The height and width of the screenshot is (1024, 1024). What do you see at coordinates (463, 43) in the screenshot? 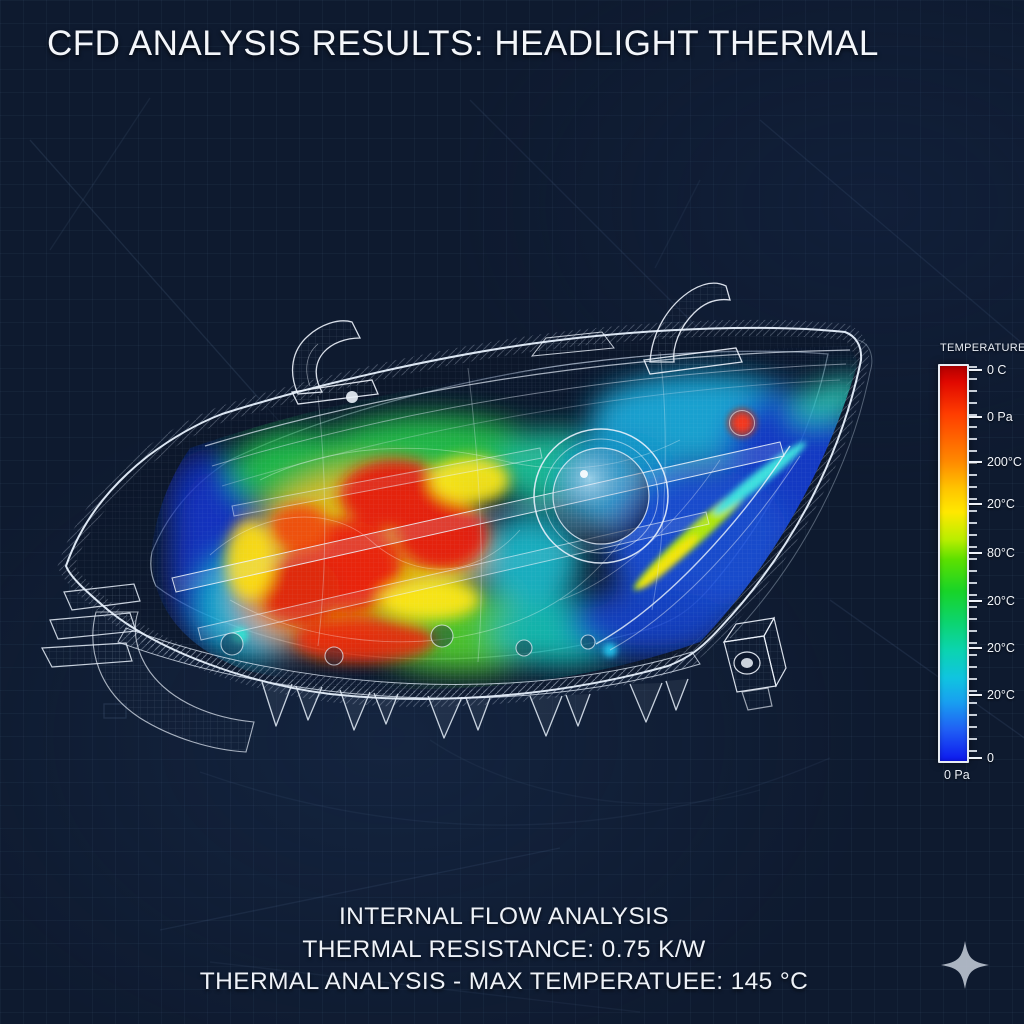
I see `page-title: CFD ANALYSIS RESULTS: HEADLIGHT THERMAL` at bounding box center [463, 43].